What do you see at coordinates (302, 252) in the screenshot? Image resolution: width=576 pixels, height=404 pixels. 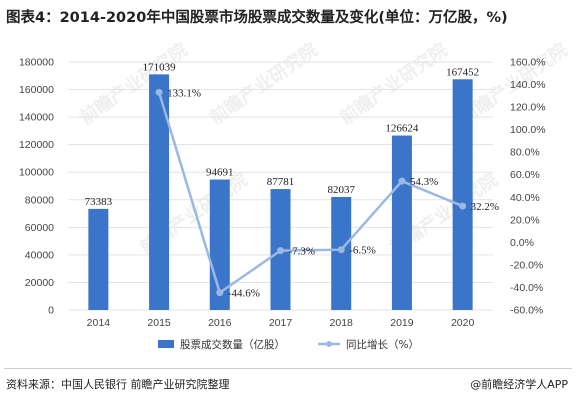 I see `growth-value-label: -7.3%` at bounding box center [302, 252].